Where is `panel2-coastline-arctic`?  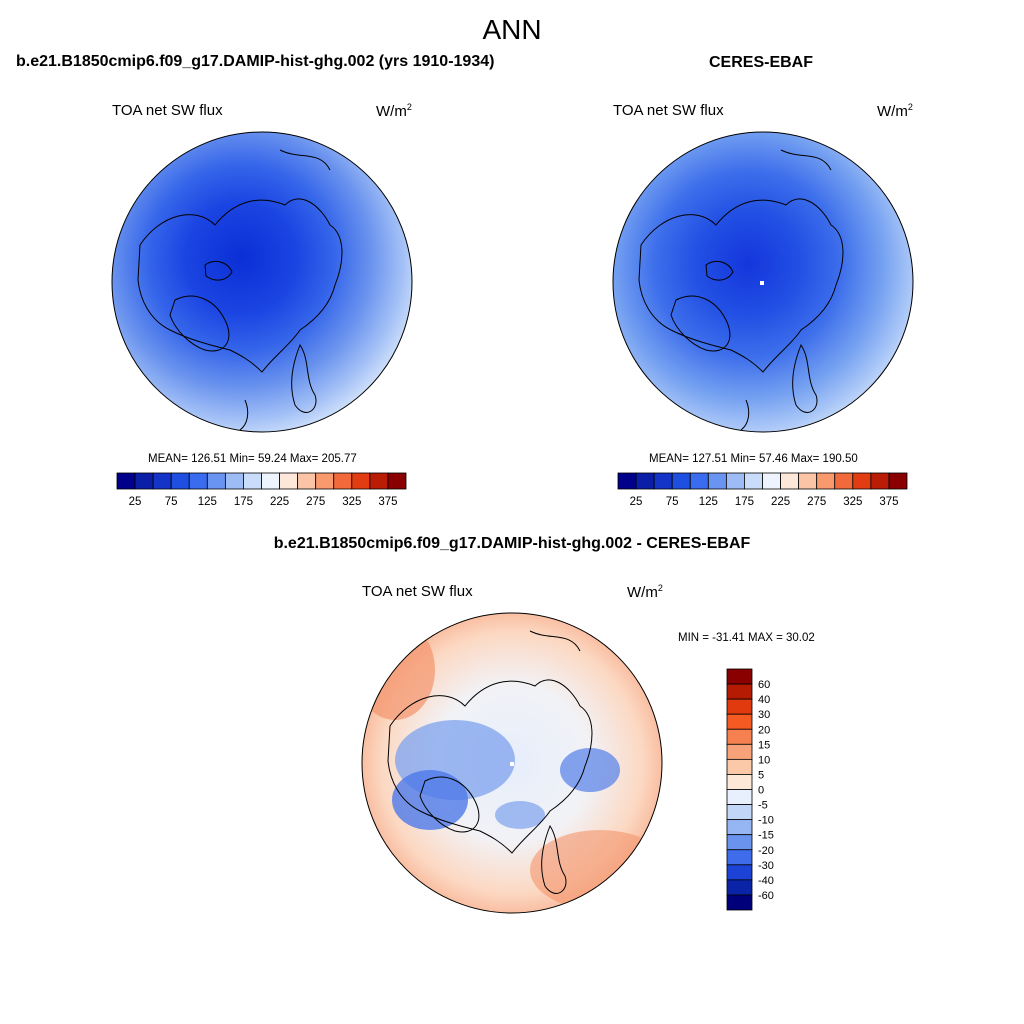 panel2-coastline-arctic is located at coordinates (741, 285).